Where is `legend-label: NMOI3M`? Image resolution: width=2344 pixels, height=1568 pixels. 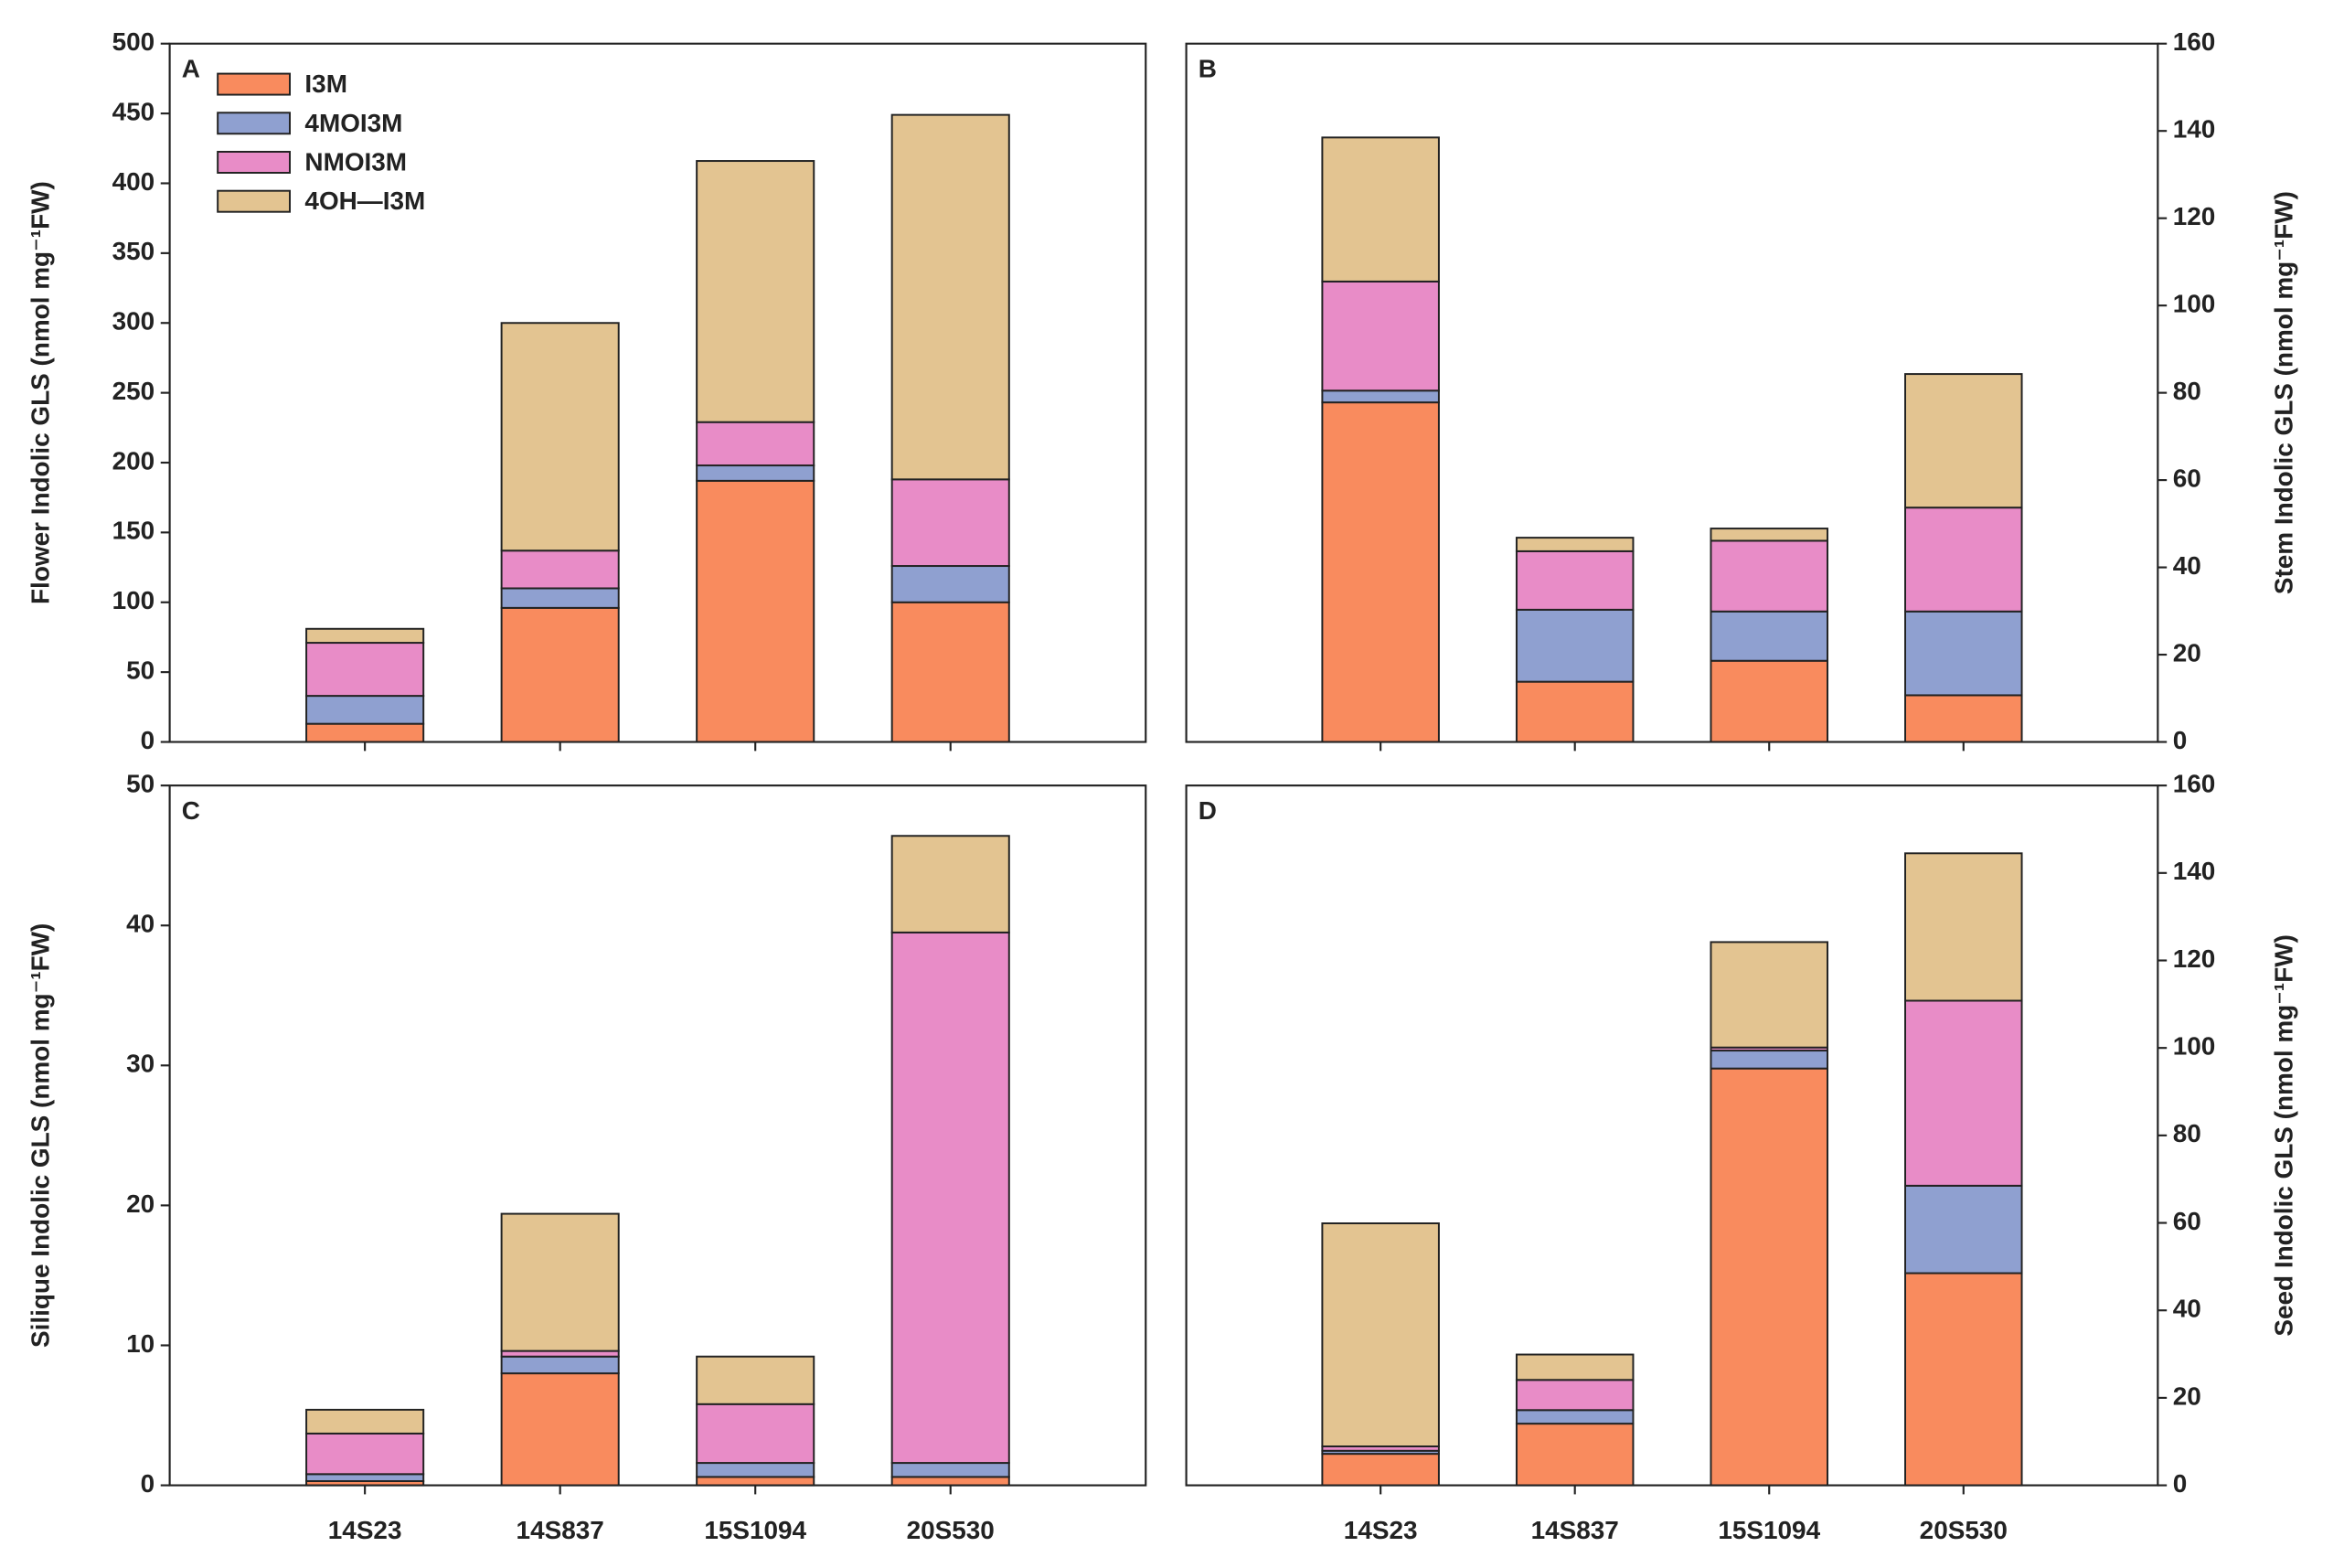
legend-label: NMOI3M is located at coordinates (355, 162).